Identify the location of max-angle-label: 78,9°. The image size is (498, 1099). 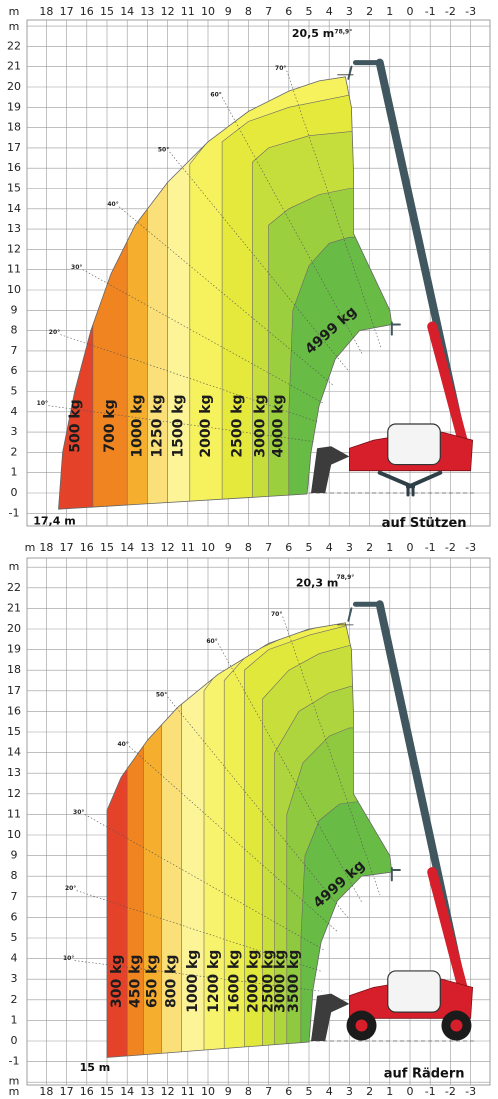
(343, 32).